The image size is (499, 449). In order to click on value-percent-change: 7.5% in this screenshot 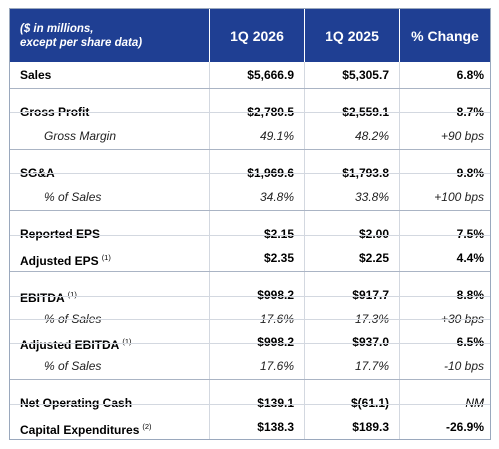, I will do `click(470, 234)`.